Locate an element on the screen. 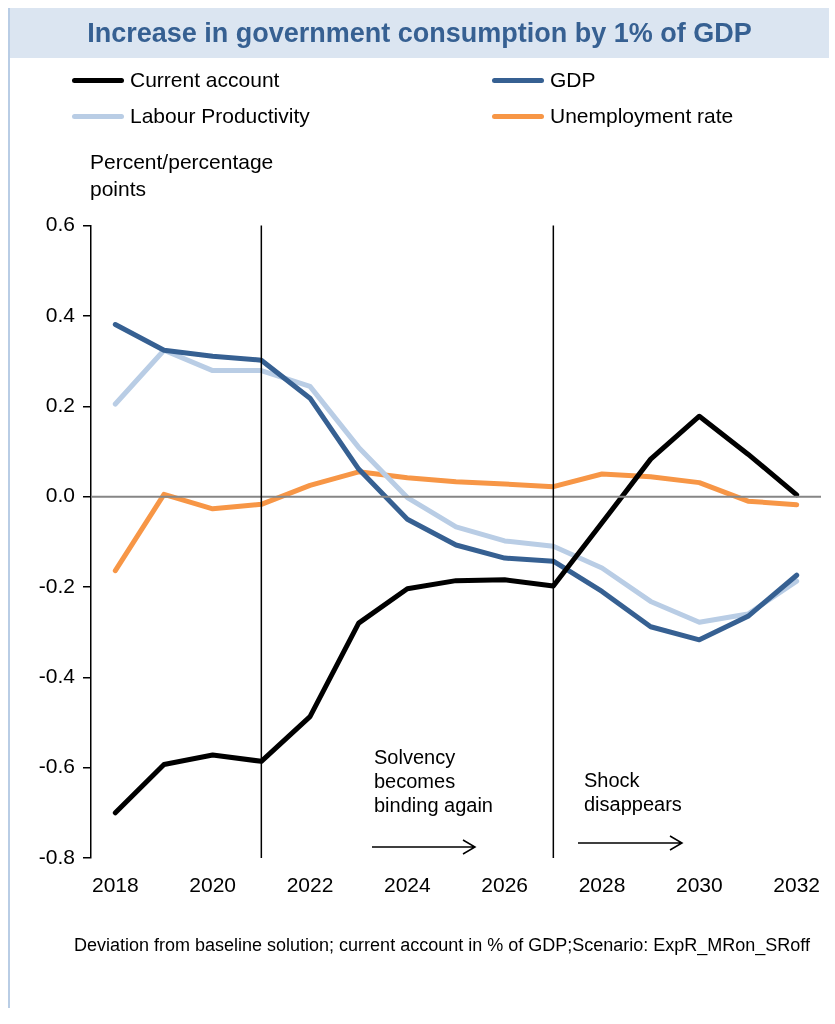 Image resolution: width=835 pixels, height=1024 pixels. x-tick-label: 2022 is located at coordinates (310, 885).